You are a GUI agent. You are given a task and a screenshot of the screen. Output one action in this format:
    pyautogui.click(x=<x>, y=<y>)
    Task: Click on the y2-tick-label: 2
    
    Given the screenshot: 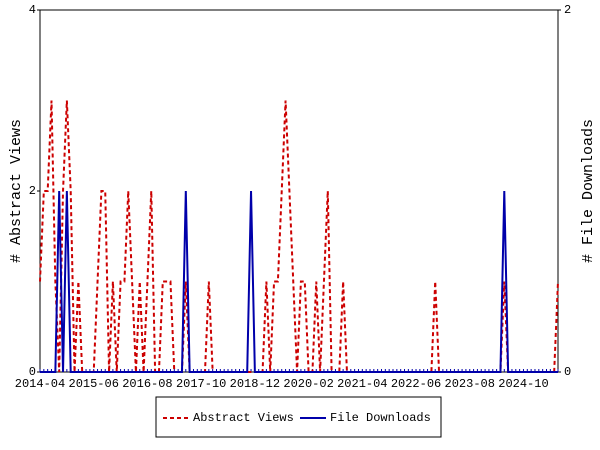 What is the action you would take?
    pyautogui.click(x=567, y=10)
    